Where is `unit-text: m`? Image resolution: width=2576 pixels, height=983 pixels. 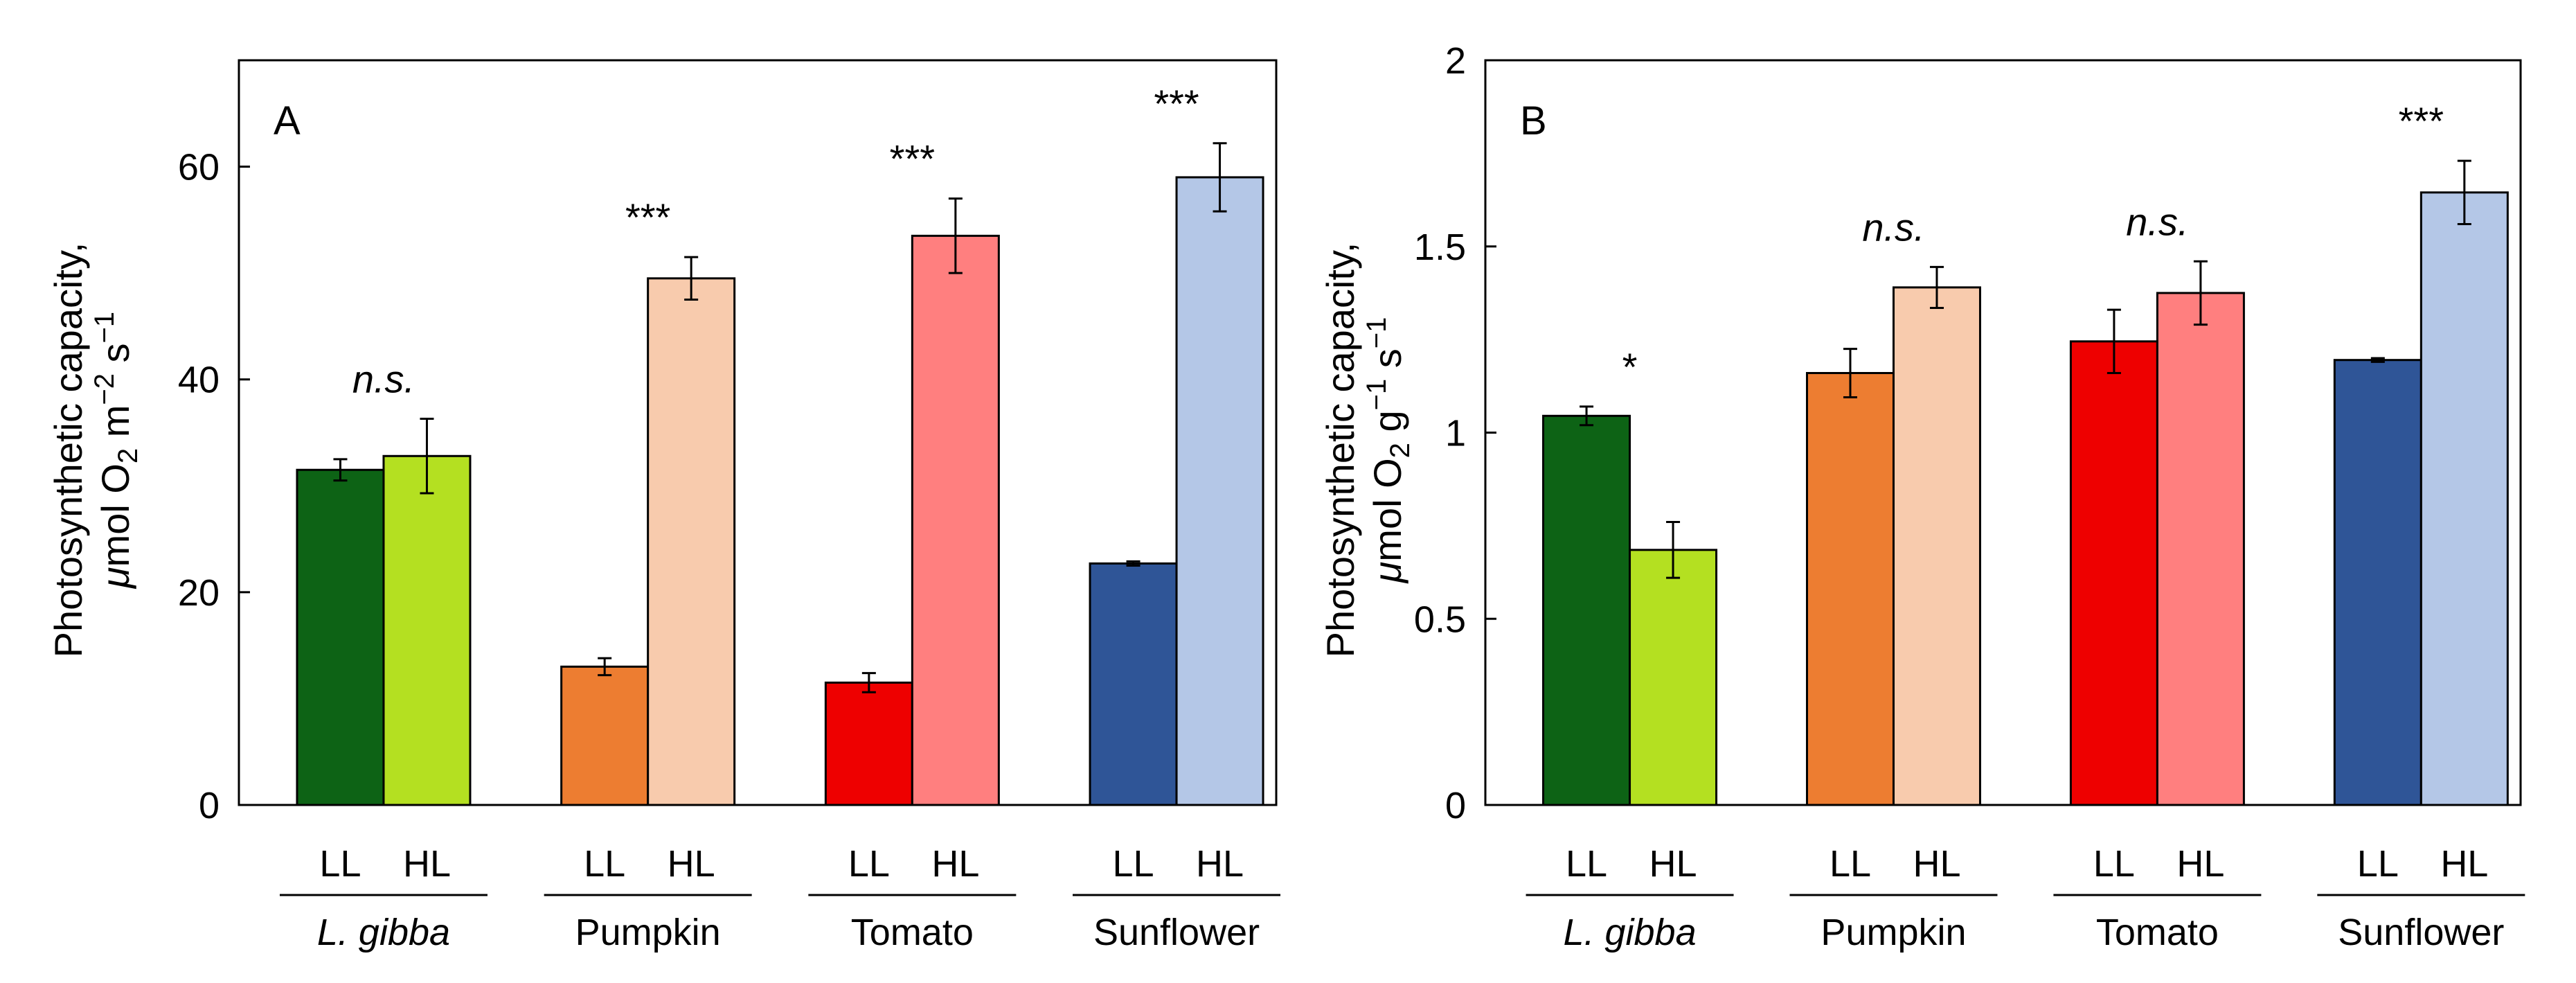 unit-text: m is located at coordinates (115, 426).